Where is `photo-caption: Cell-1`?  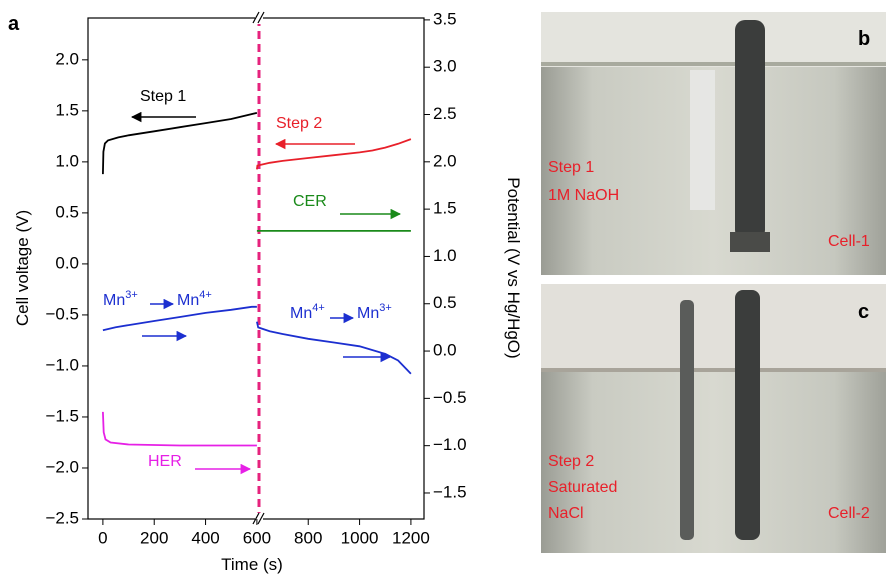 photo-caption: Cell-1 is located at coordinates (849, 241).